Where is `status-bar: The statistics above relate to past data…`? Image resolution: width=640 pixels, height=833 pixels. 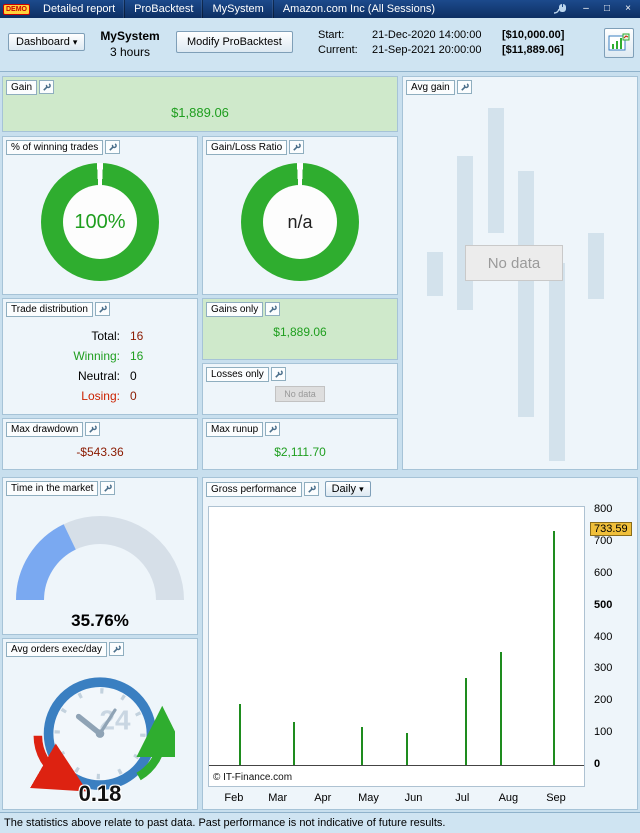
status-bar: The statistics above relate to past data… is located at coordinates (320, 822).